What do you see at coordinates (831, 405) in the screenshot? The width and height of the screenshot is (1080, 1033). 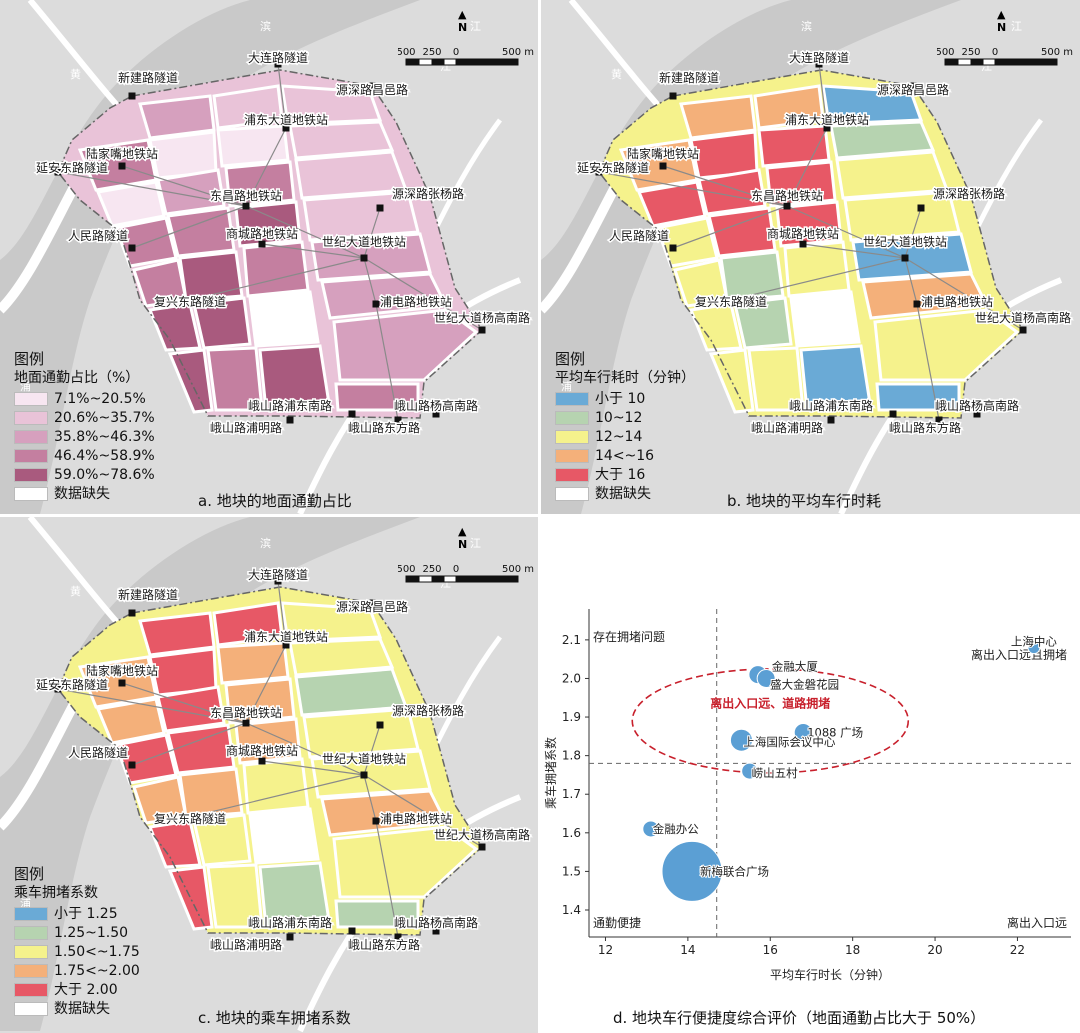 I see `station-label: 峨山路浦东南路` at bounding box center [831, 405].